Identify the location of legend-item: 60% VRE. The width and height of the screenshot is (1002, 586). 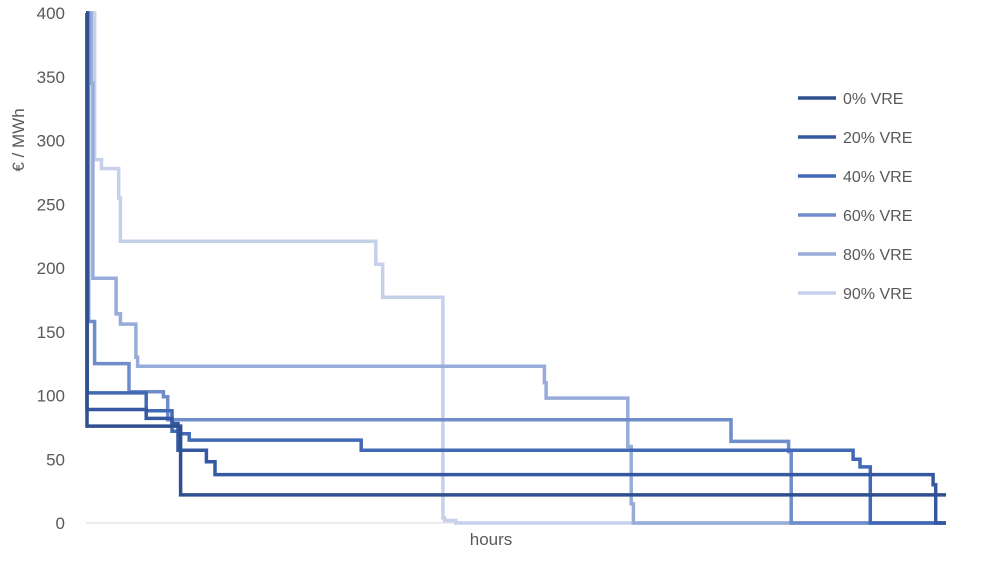
(855, 216).